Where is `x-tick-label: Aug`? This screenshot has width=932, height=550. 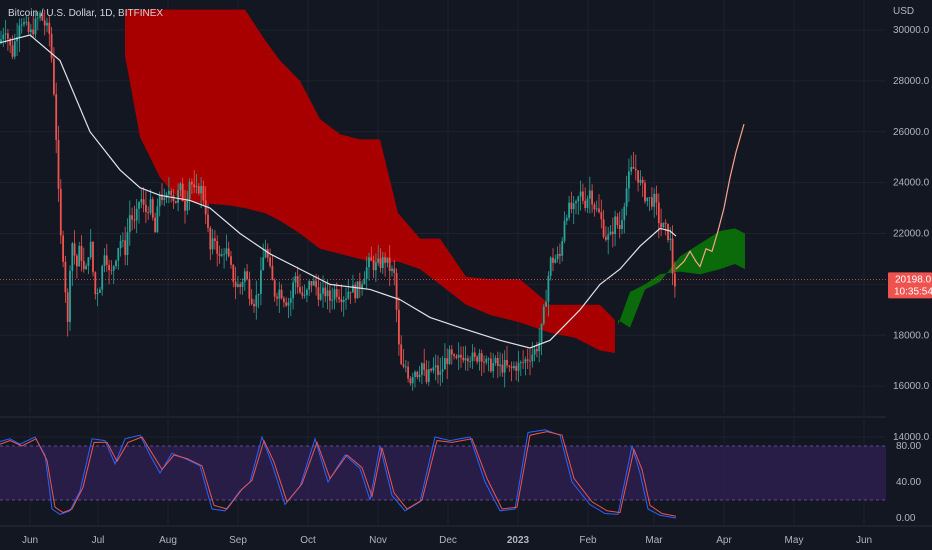
x-tick-label: Aug is located at coordinates (168, 540).